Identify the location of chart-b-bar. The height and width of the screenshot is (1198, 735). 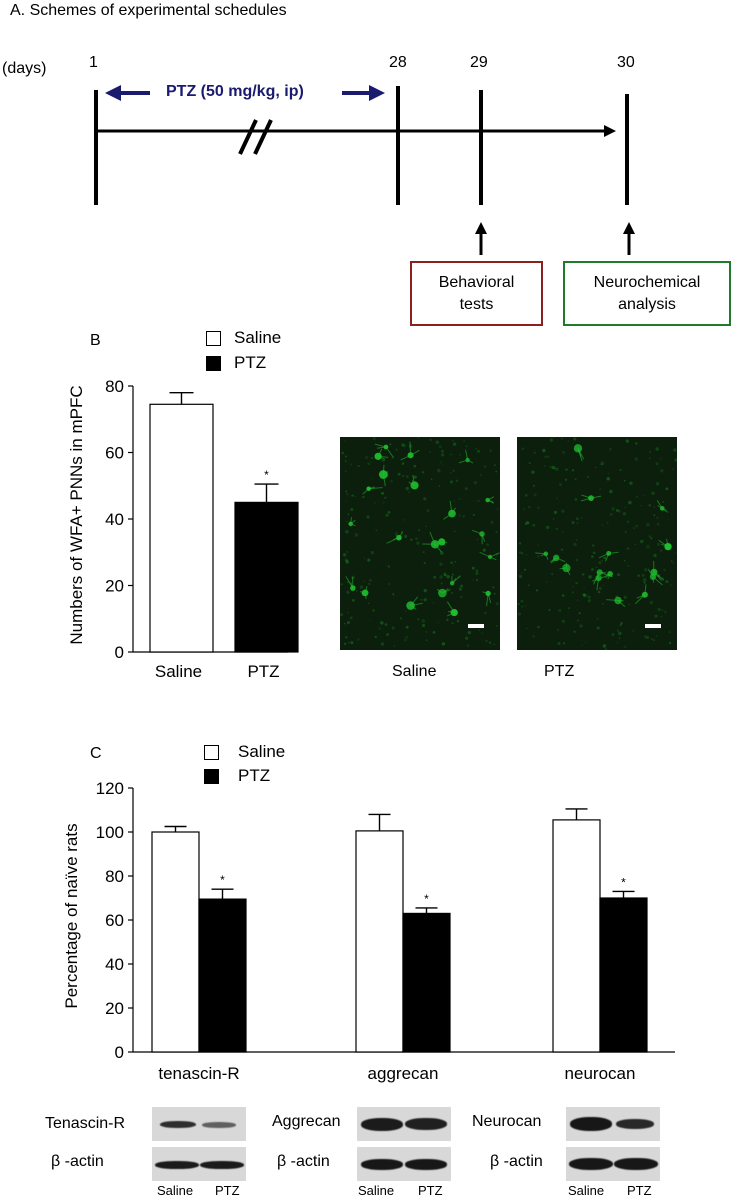
(266, 577).